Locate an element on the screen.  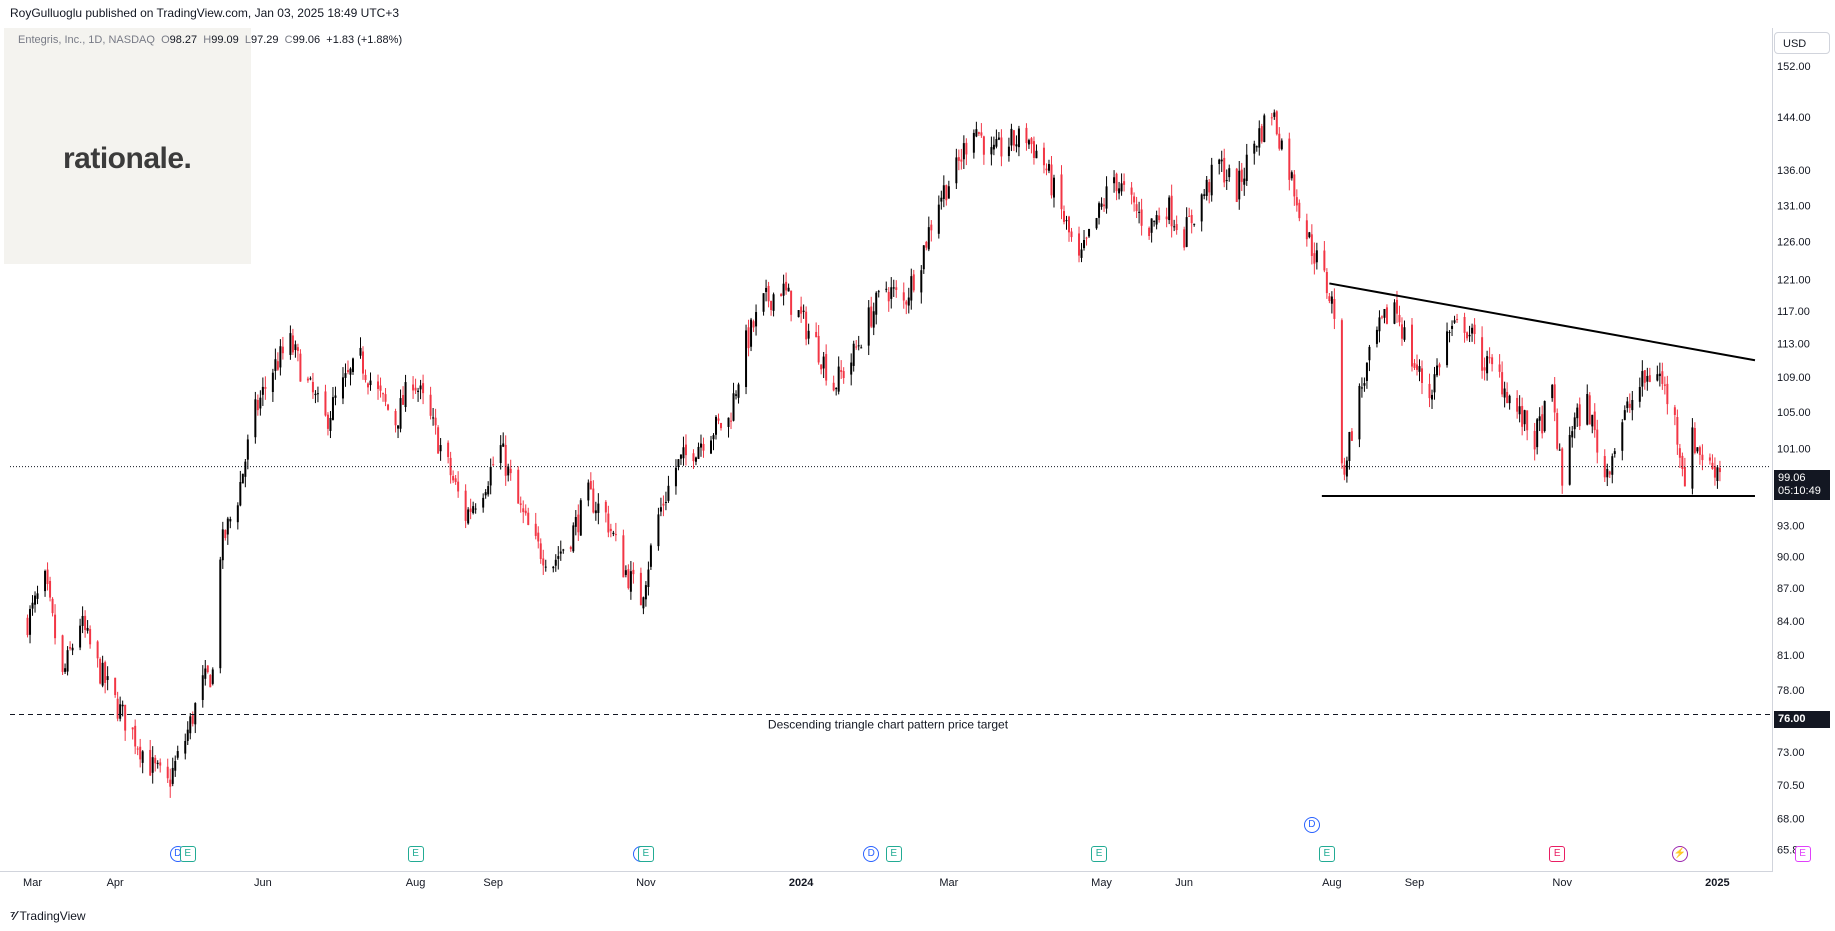
dividend-event-icon: D is located at coordinates (871, 854).